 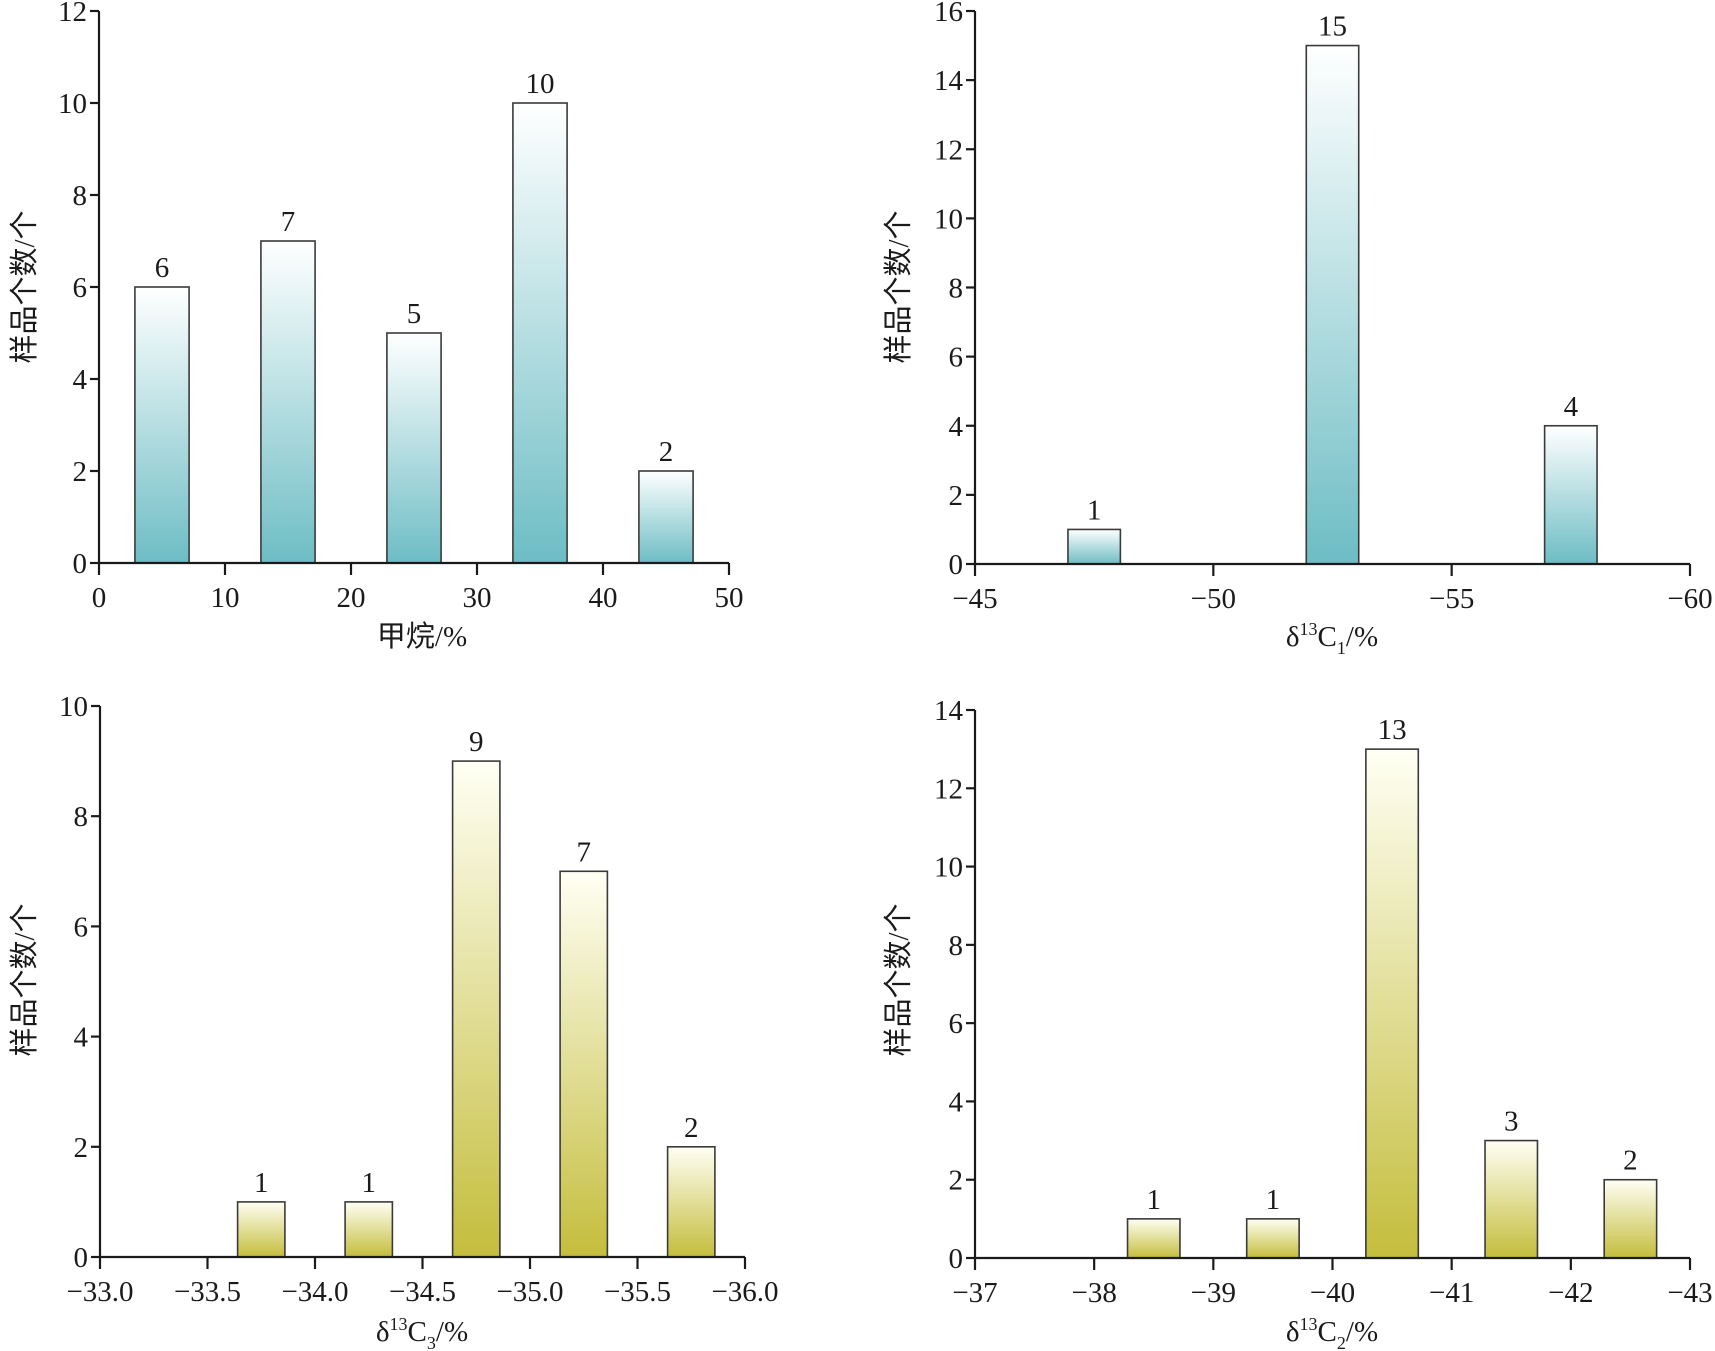 What do you see at coordinates (414, 314) in the screenshot?
I see `bar-value-label: 5` at bounding box center [414, 314].